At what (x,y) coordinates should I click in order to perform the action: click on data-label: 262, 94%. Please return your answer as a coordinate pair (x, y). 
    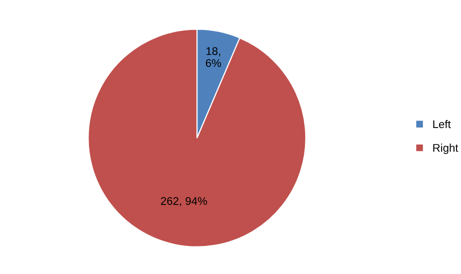
    Looking at the image, I should click on (183, 201).